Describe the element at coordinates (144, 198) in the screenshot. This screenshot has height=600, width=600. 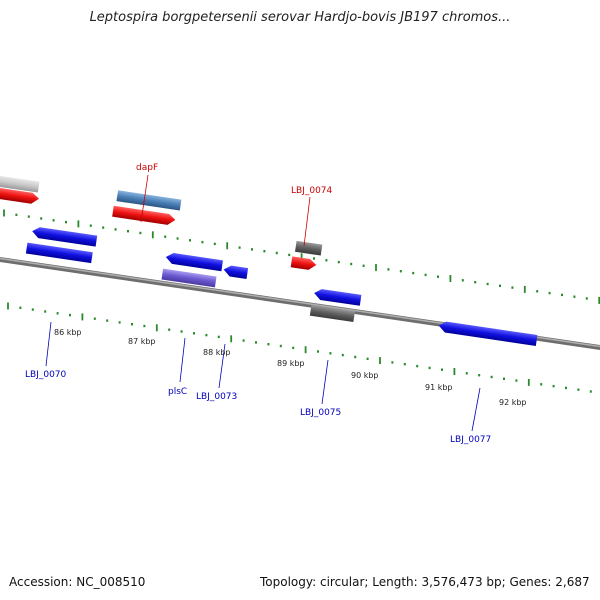
I see `leader-dapF` at that location.